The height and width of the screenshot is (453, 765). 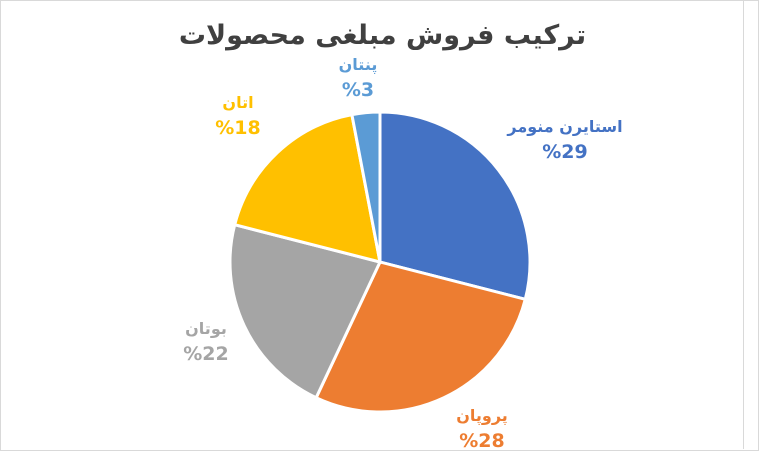 I want to click on window-divider, so click(x=743, y=224).